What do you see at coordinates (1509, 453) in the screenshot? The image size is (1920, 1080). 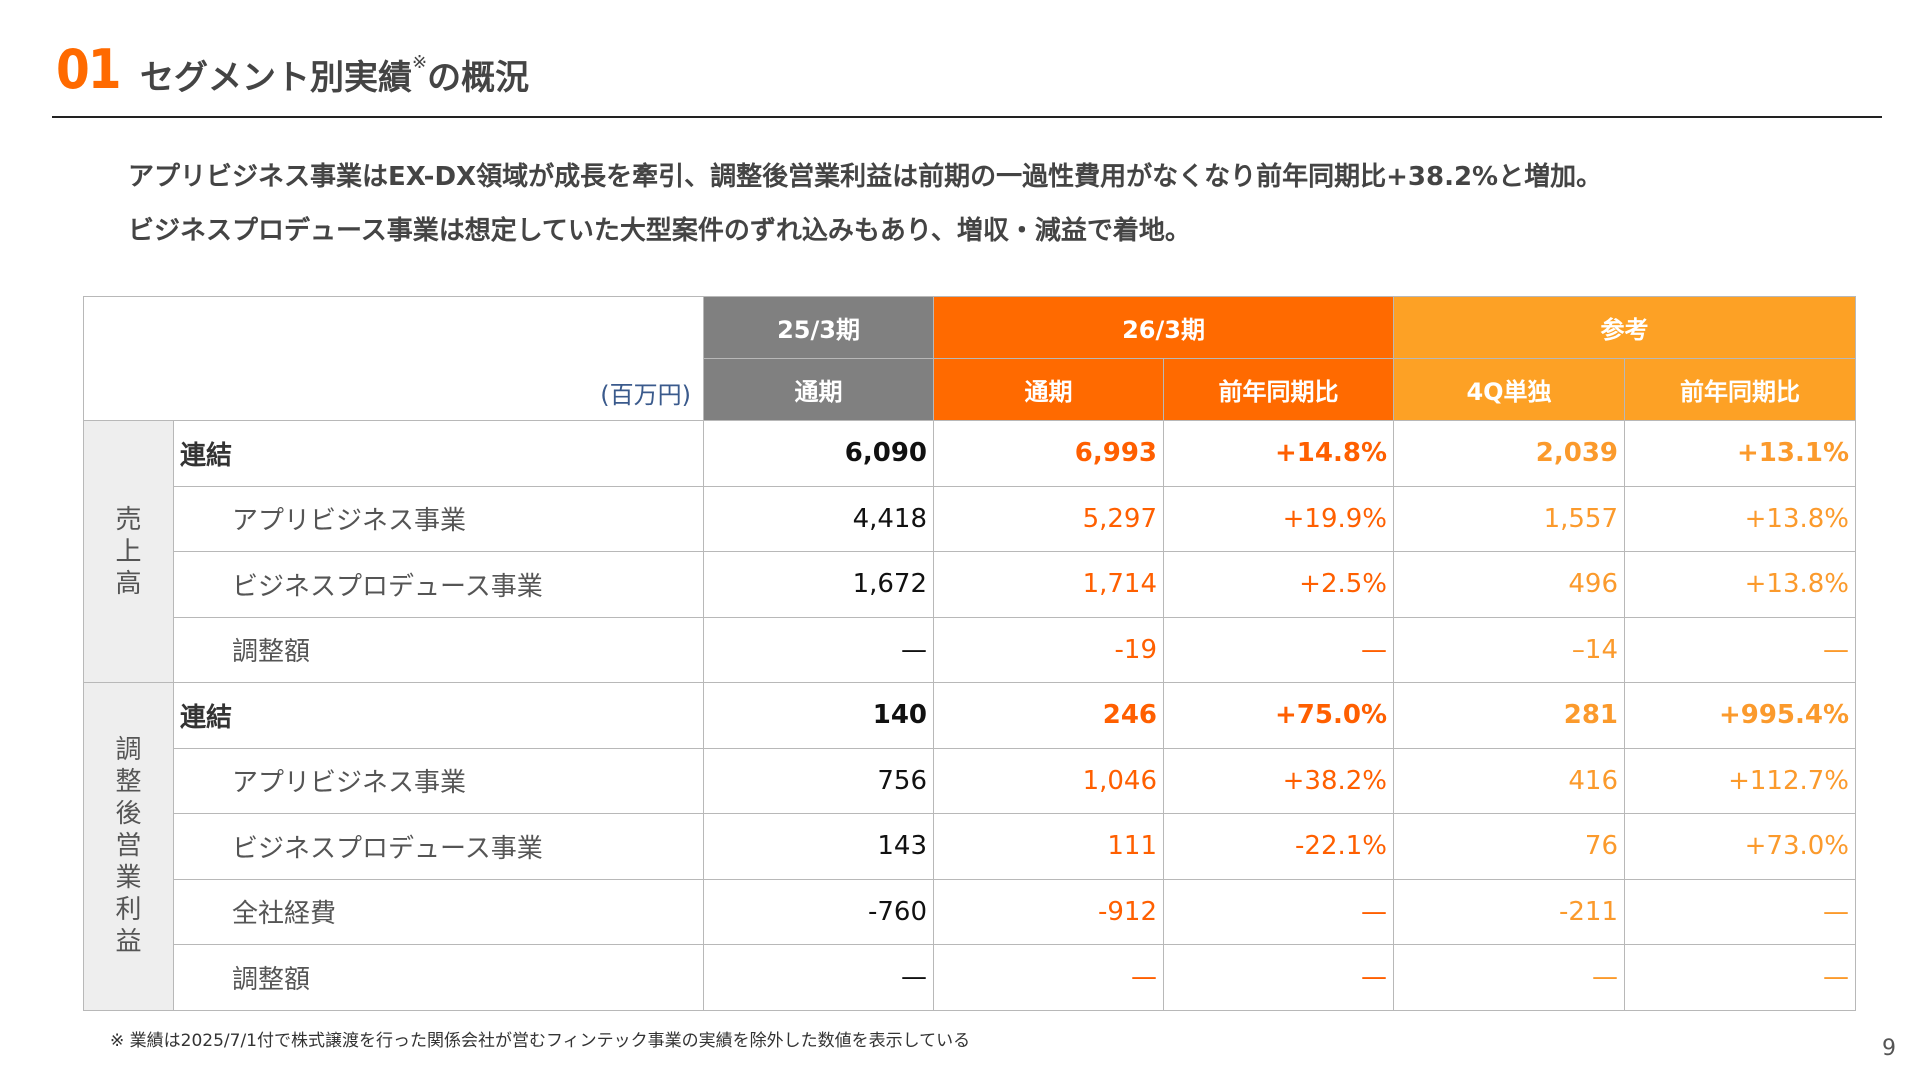 I see `value-q4: 2,039` at bounding box center [1509, 453].